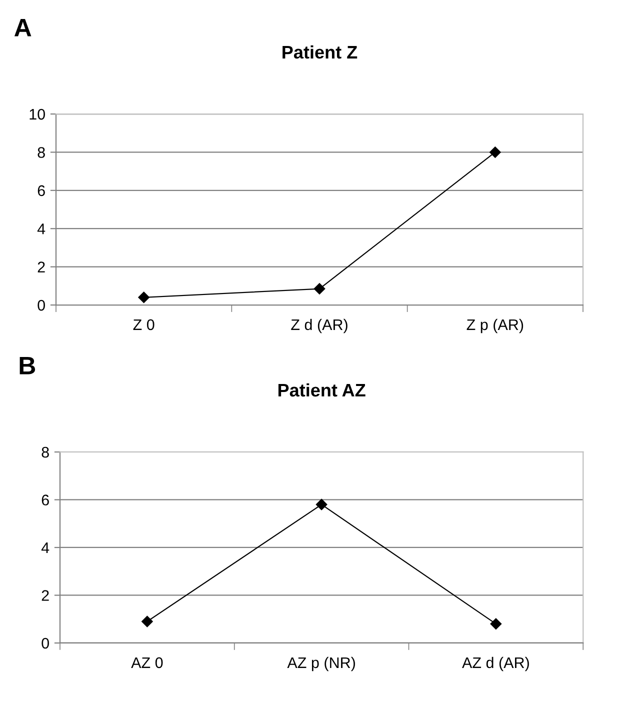 The image size is (625, 709). Describe the element at coordinates (147, 662) in the screenshot. I see `x-tick-label: AZ 0` at that location.